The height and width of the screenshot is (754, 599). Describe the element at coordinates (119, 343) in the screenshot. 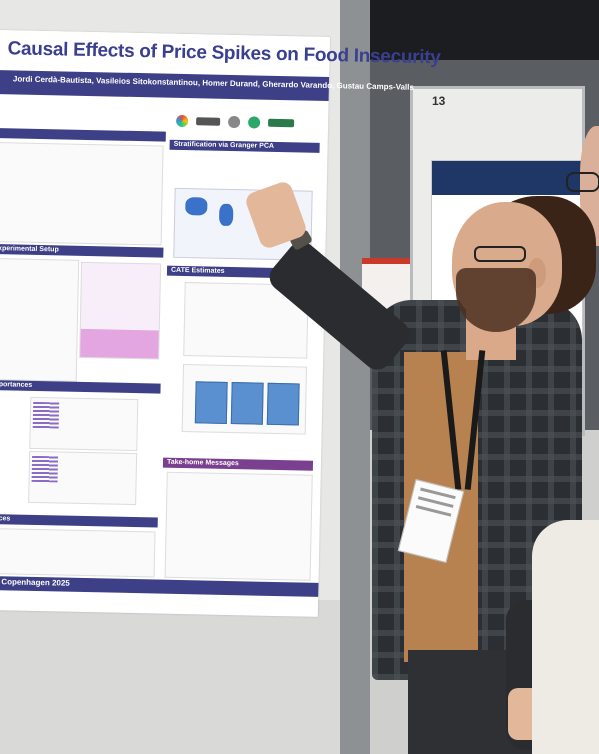

I see `causal-graph-highlight` at that location.